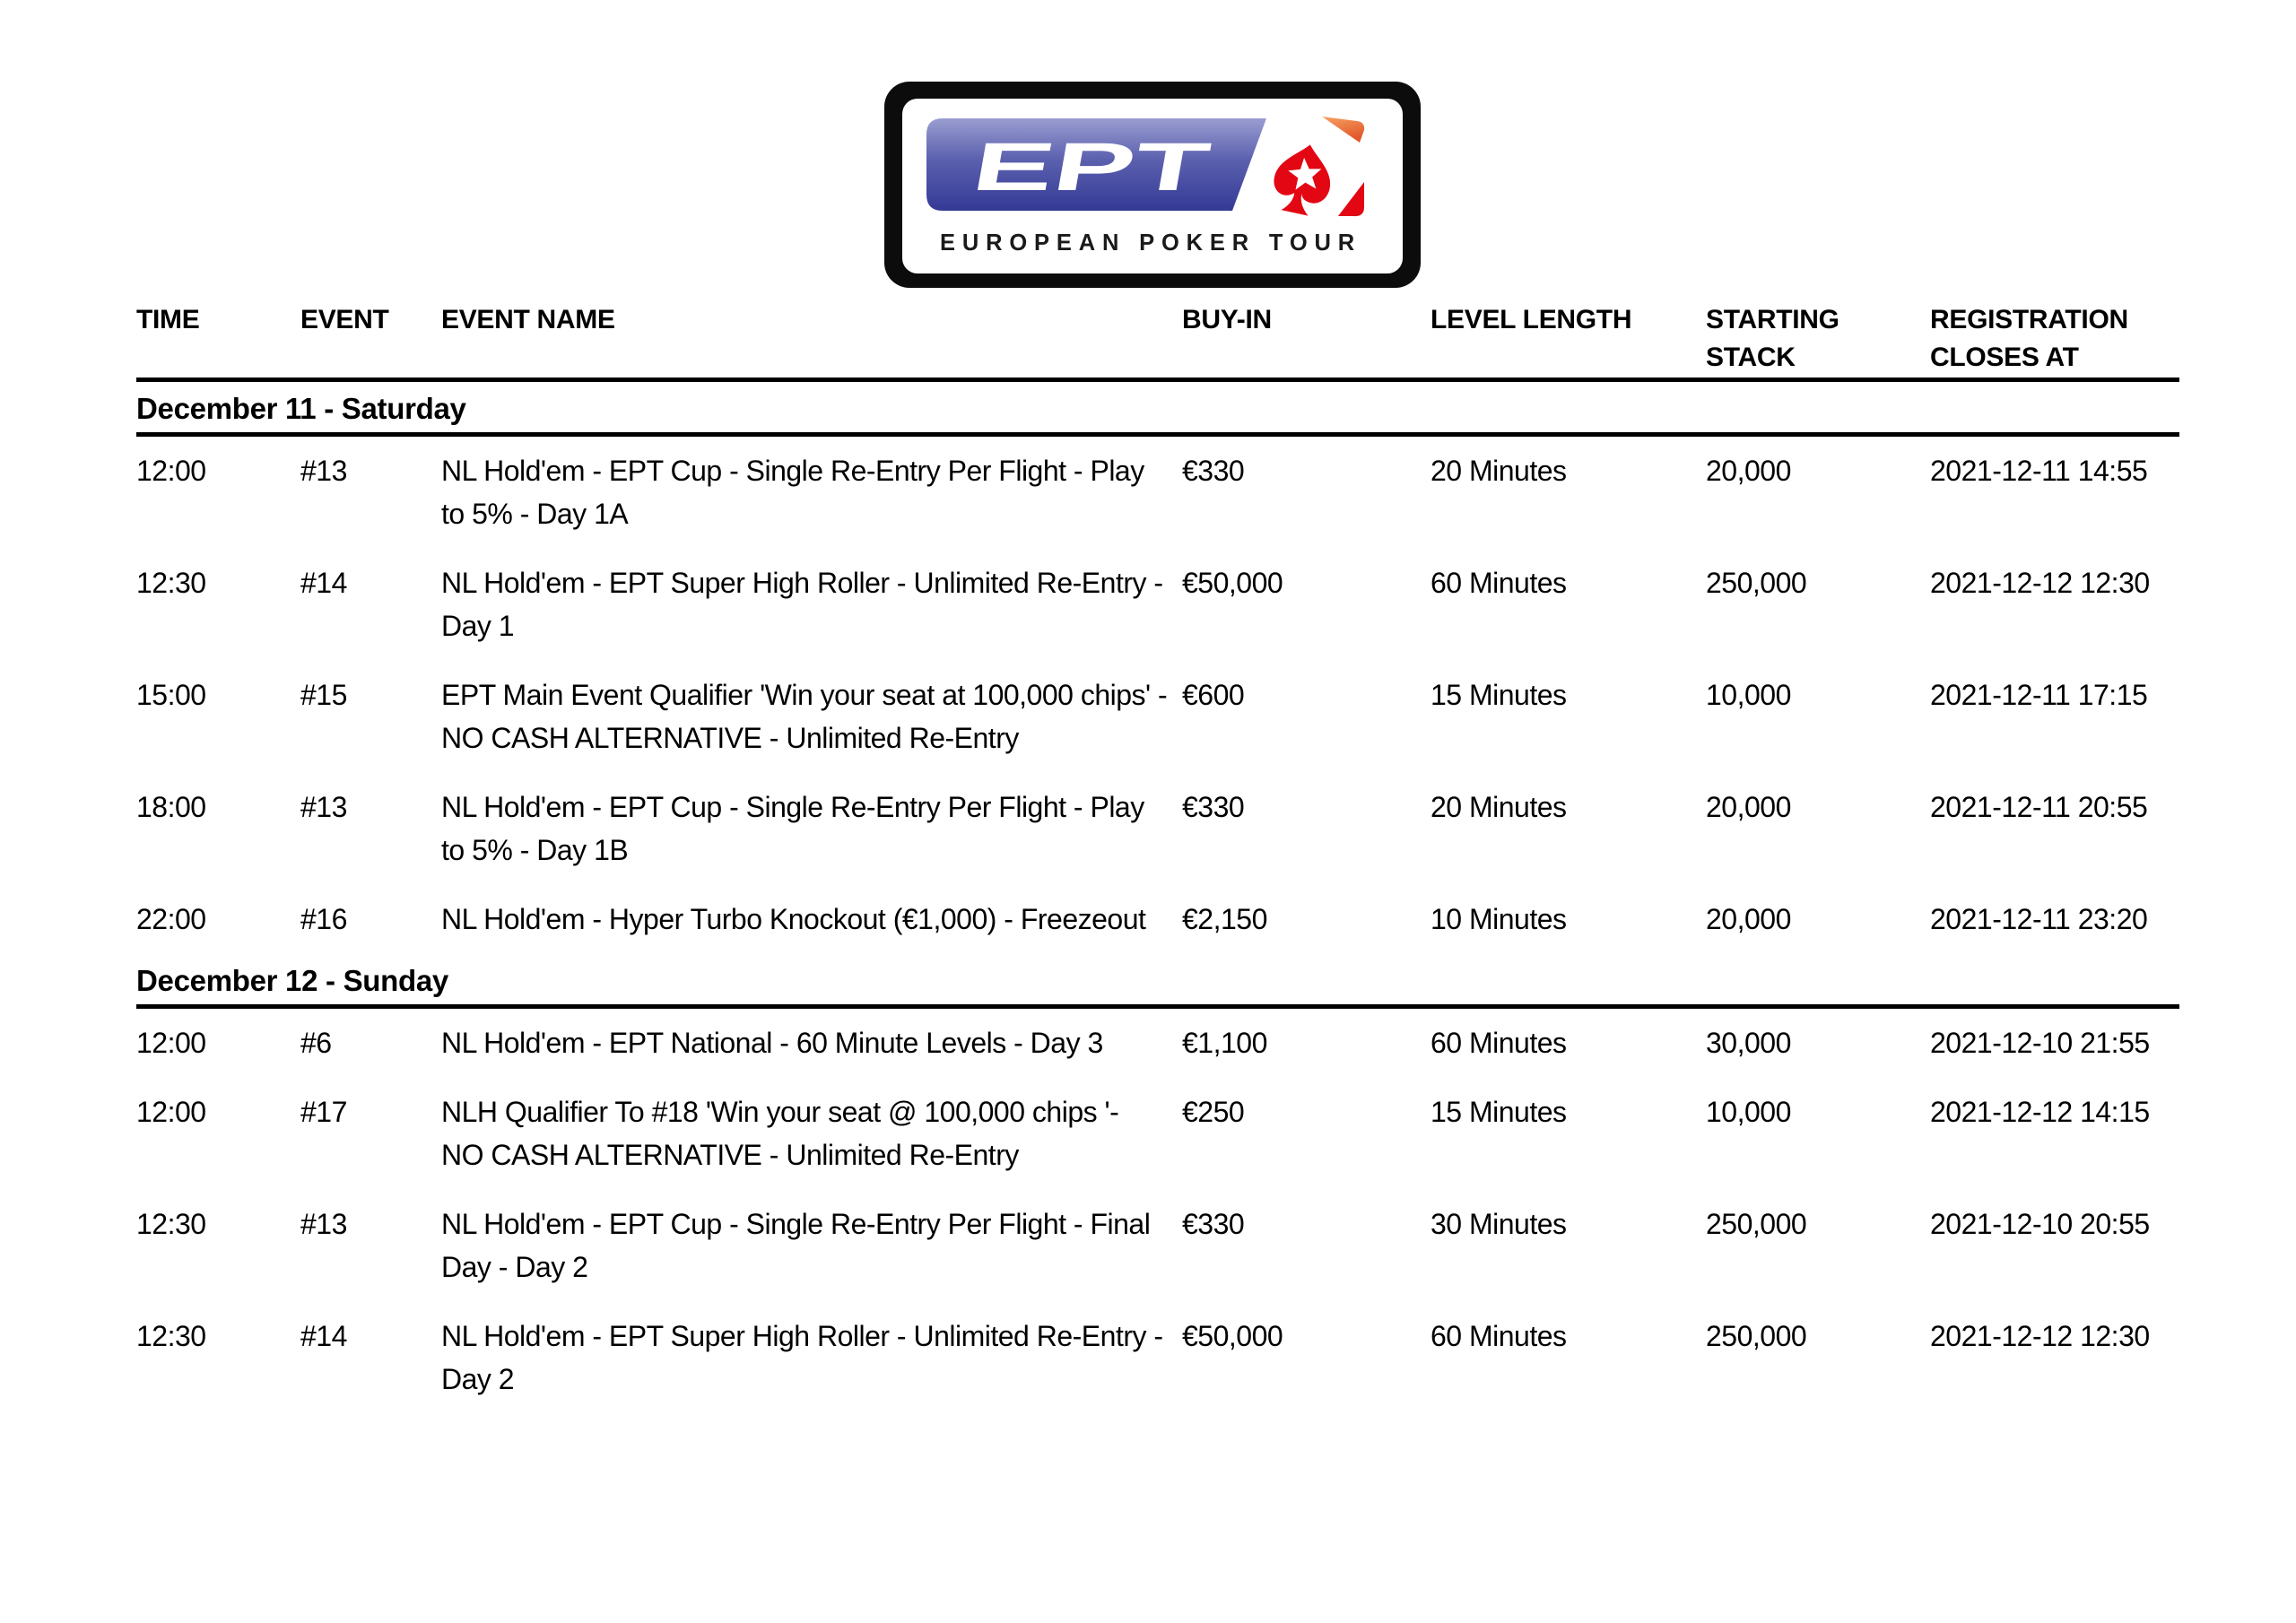 The width and height of the screenshot is (2296, 1623). I want to click on col-header-event-name: EVENT NAME, so click(528, 319).